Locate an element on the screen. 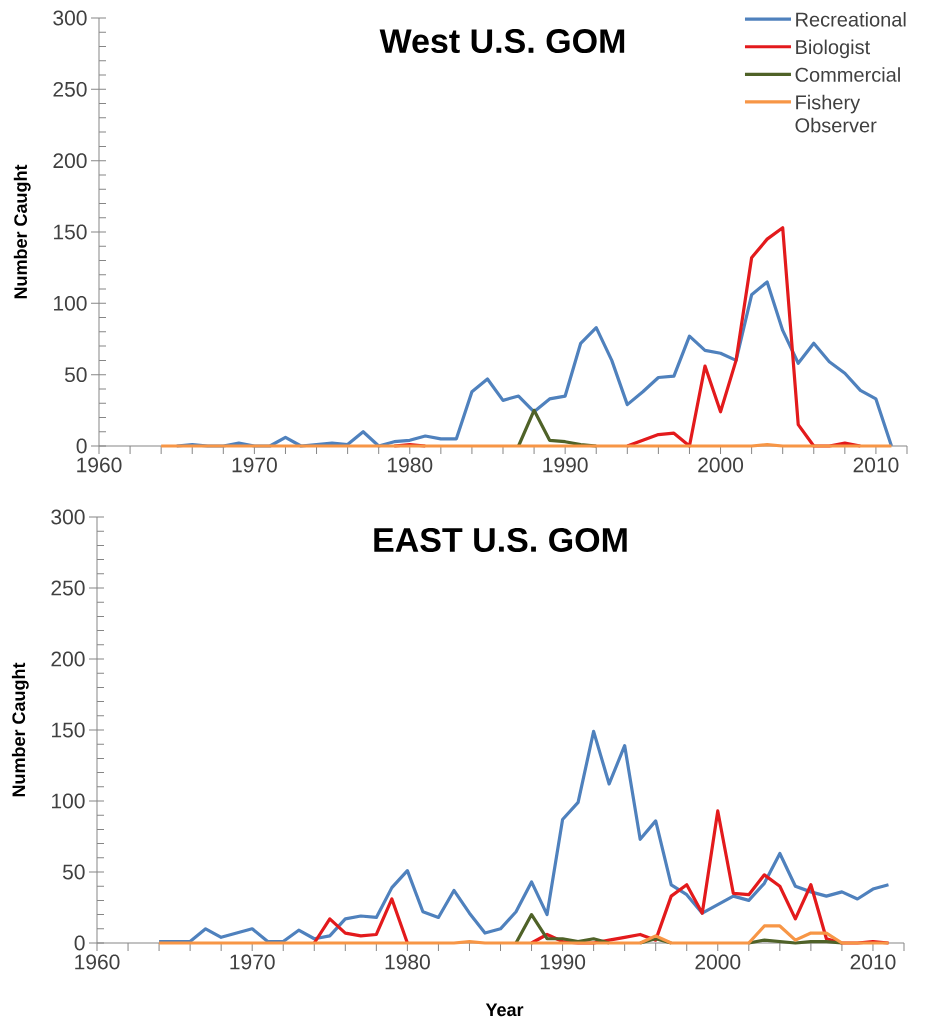  legend-label: Fishery Observer is located at coordinates (836, 113).